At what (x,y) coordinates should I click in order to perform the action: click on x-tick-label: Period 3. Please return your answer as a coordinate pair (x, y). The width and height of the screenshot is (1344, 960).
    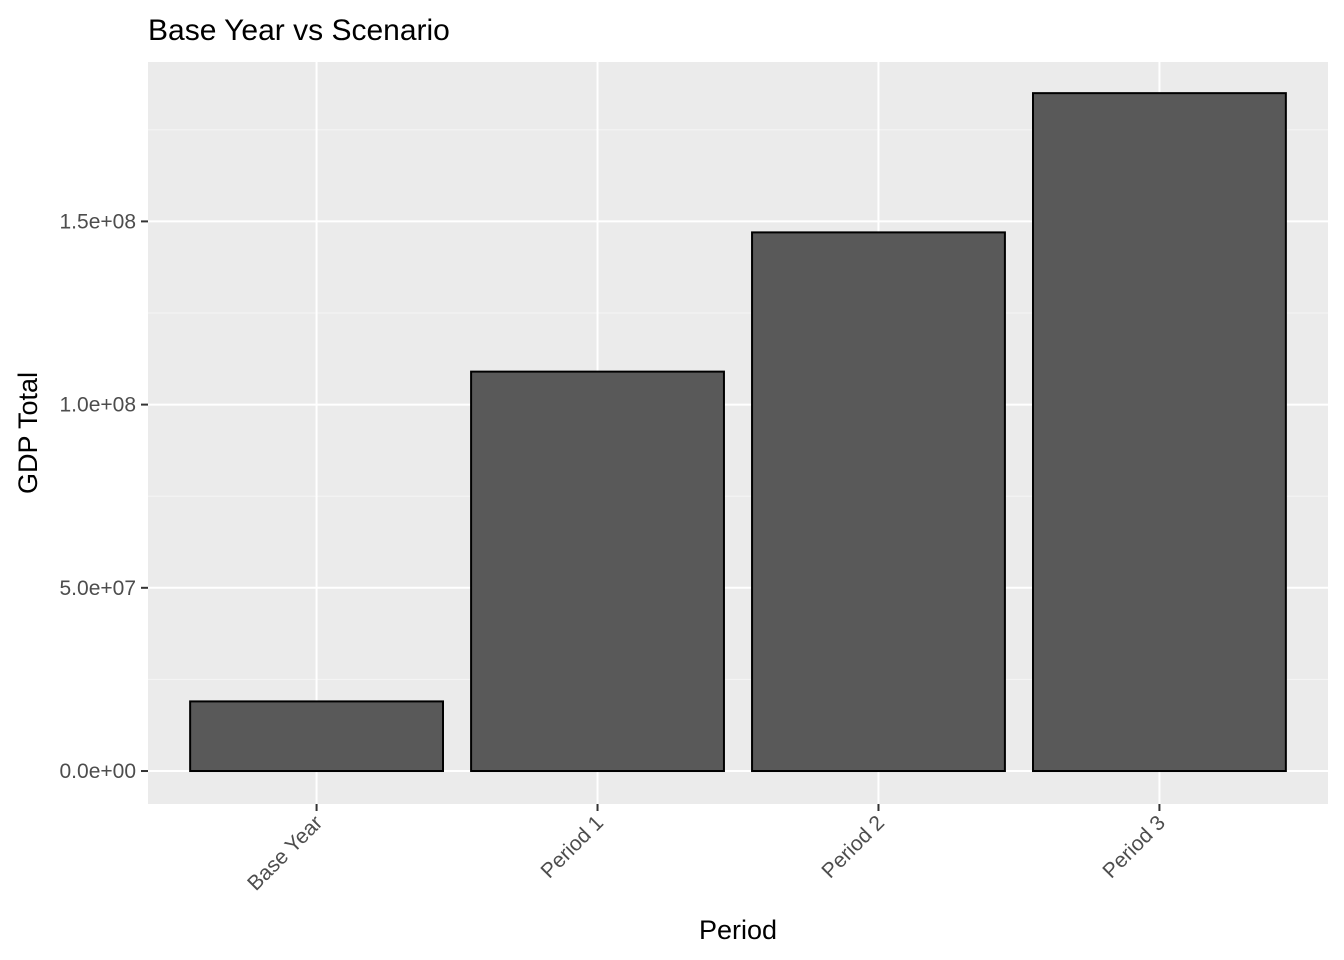
    Looking at the image, I should click on (1134, 847).